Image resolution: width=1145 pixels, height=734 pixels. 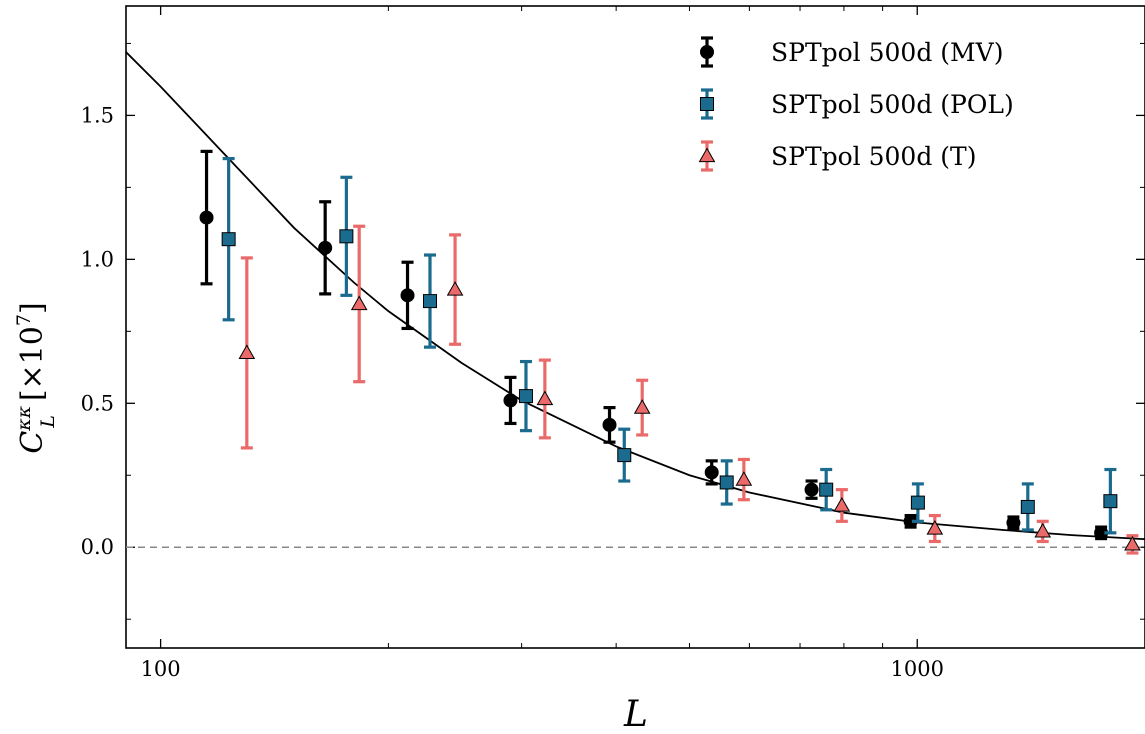 I want to click on x-axis-label: L, so click(x=635, y=714).